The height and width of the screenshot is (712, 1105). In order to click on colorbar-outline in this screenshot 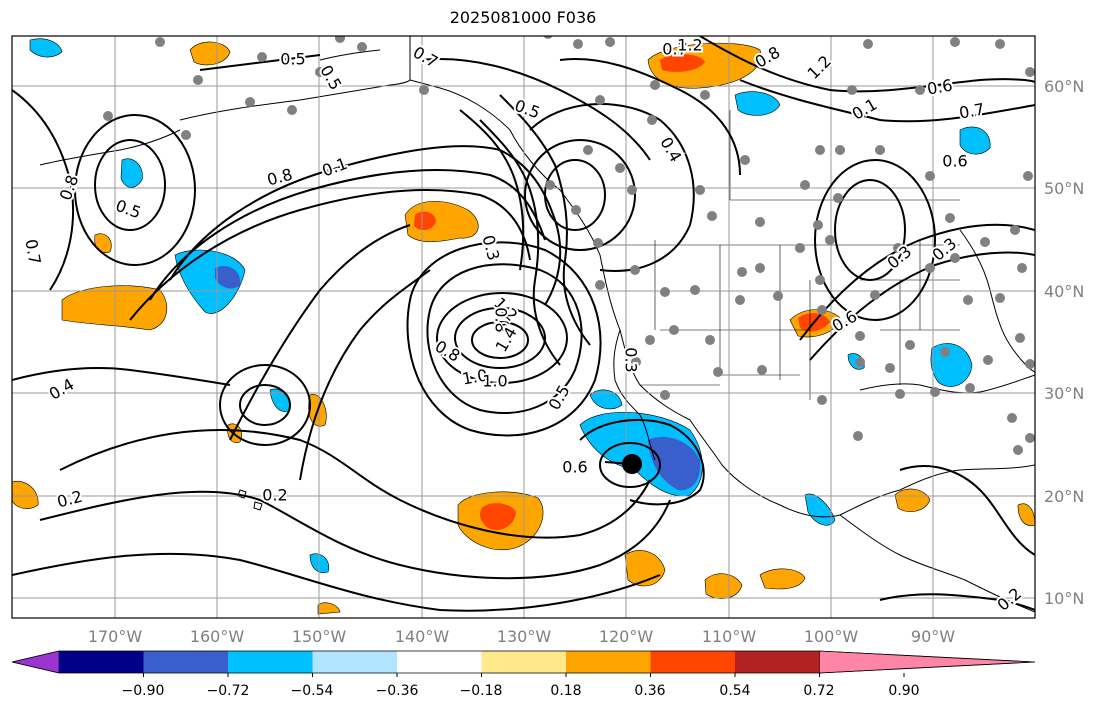, I will do `click(523, 662)`.